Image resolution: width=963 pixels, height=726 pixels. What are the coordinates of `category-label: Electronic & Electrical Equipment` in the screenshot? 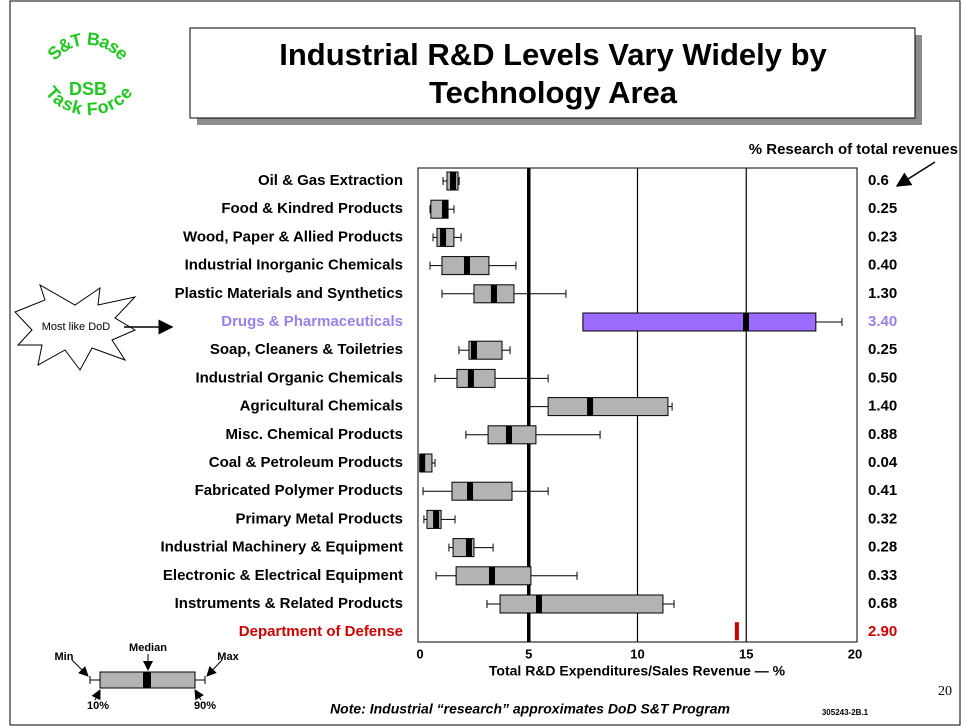 It's located at (283, 575).